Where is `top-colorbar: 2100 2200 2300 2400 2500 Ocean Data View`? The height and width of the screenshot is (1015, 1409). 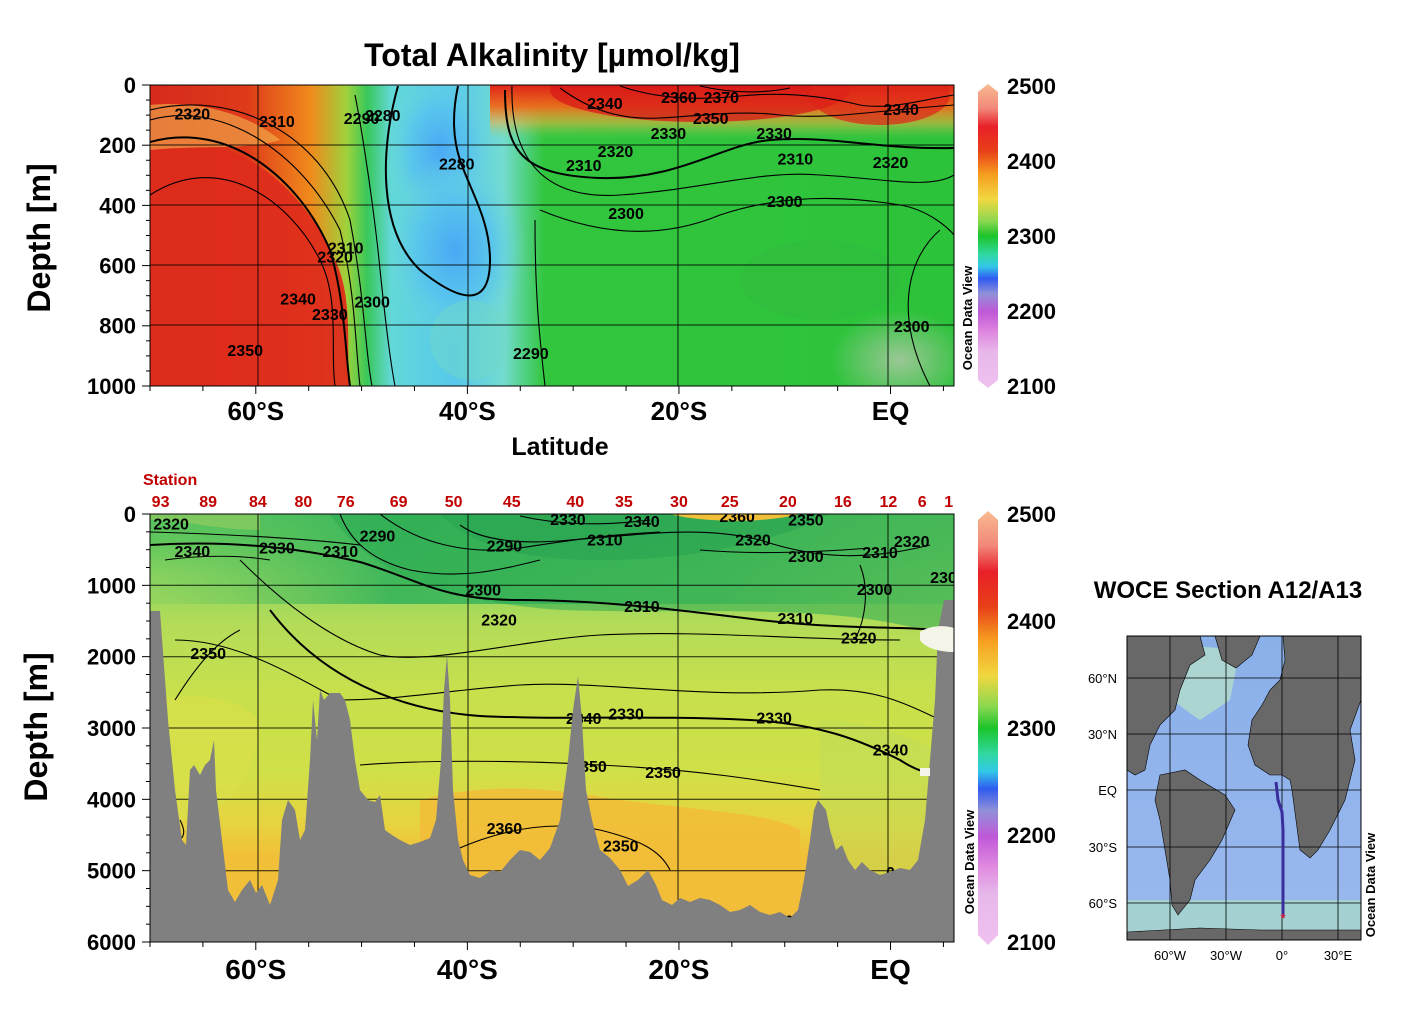
top-colorbar: 2100 2200 2300 2400 2500 Ocean Data View is located at coordinates (1008, 236).